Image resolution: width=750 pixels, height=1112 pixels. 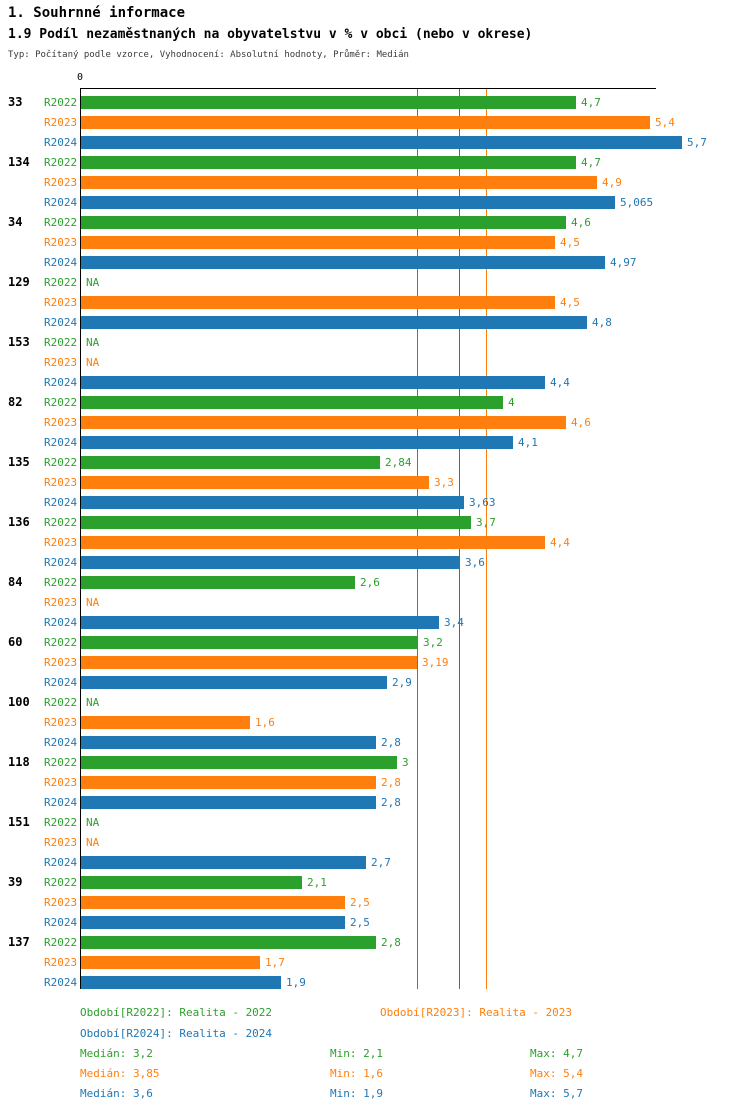 What do you see at coordinates (176, 1012) in the screenshot?
I see `legend-item-r2022: Období[R2022]: Realita - 2022` at bounding box center [176, 1012].